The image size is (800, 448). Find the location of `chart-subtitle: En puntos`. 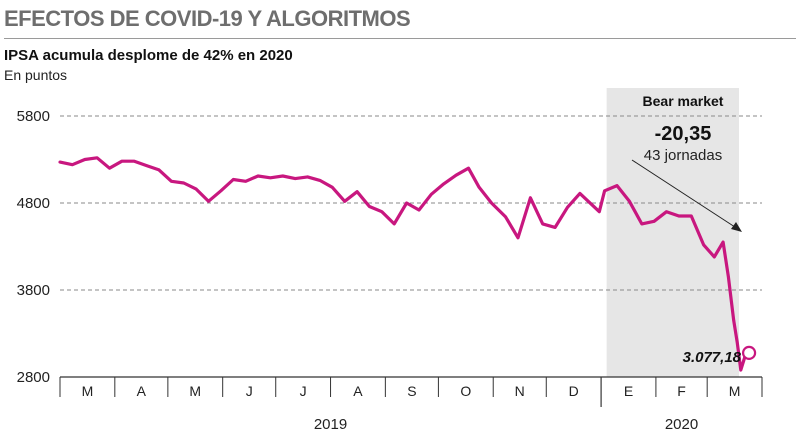

chart-subtitle: En puntos is located at coordinates (36, 75).